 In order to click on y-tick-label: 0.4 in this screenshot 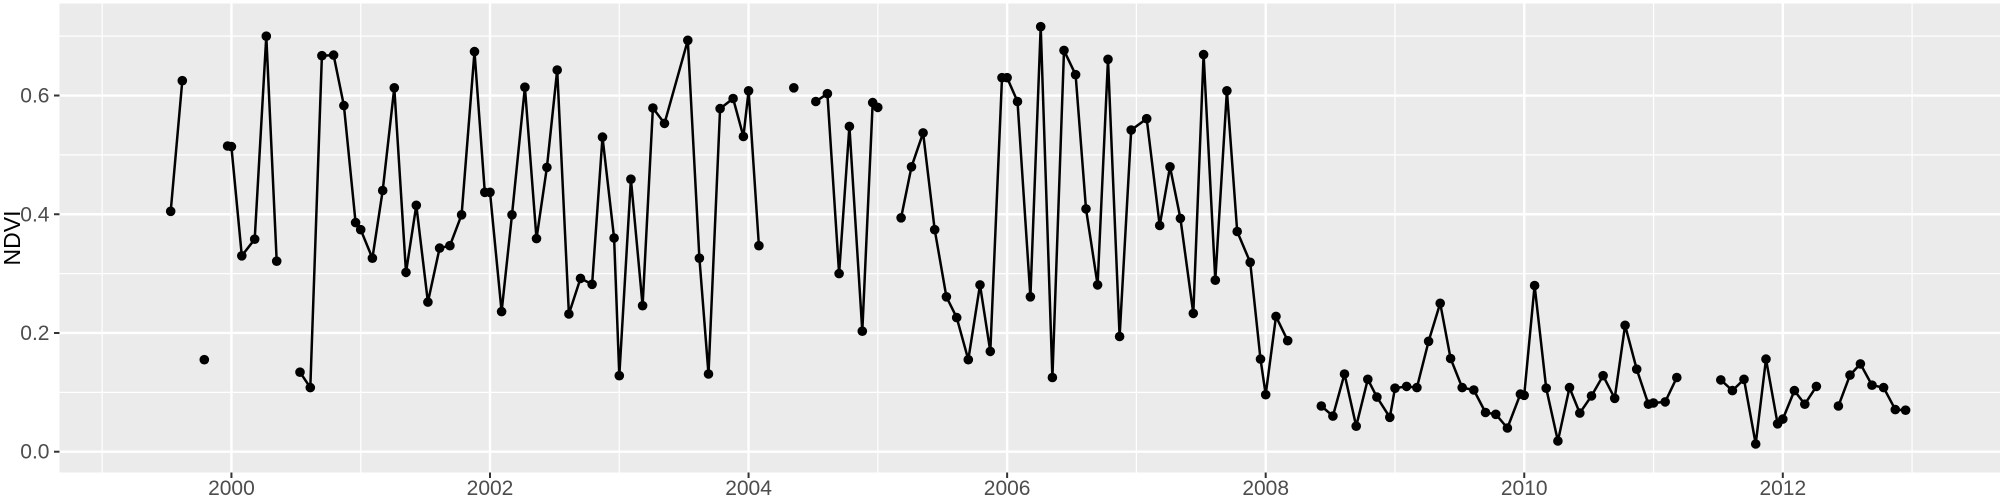, I will do `click(35, 214)`.